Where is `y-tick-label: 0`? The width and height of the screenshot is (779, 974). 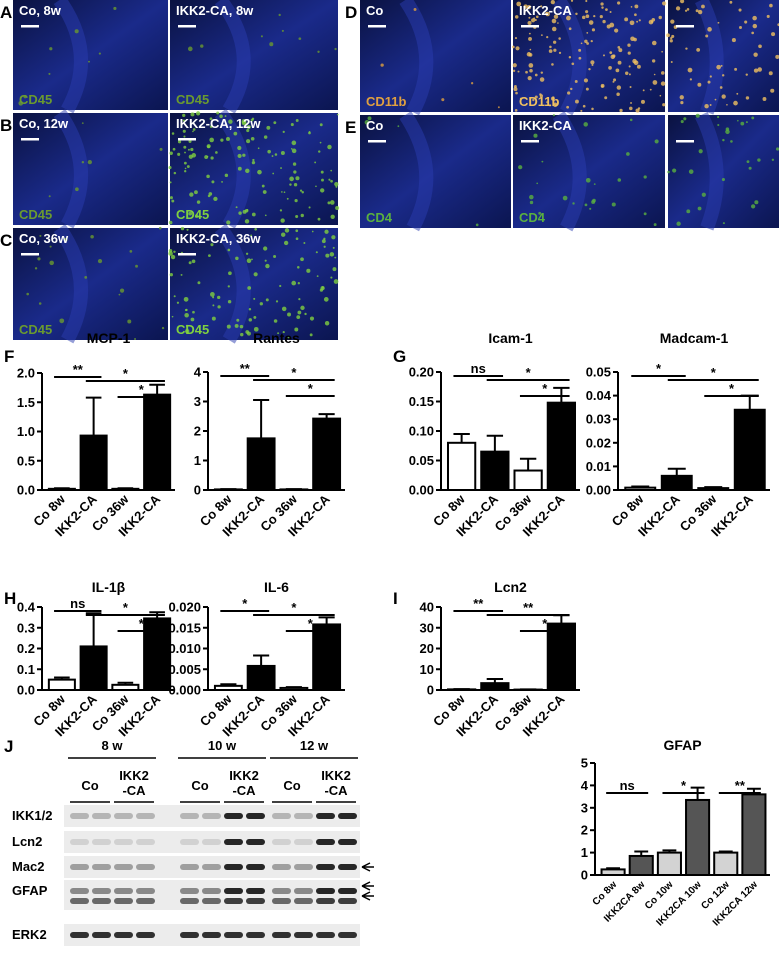 y-tick-label: 0 is located at coordinates (584, 875).